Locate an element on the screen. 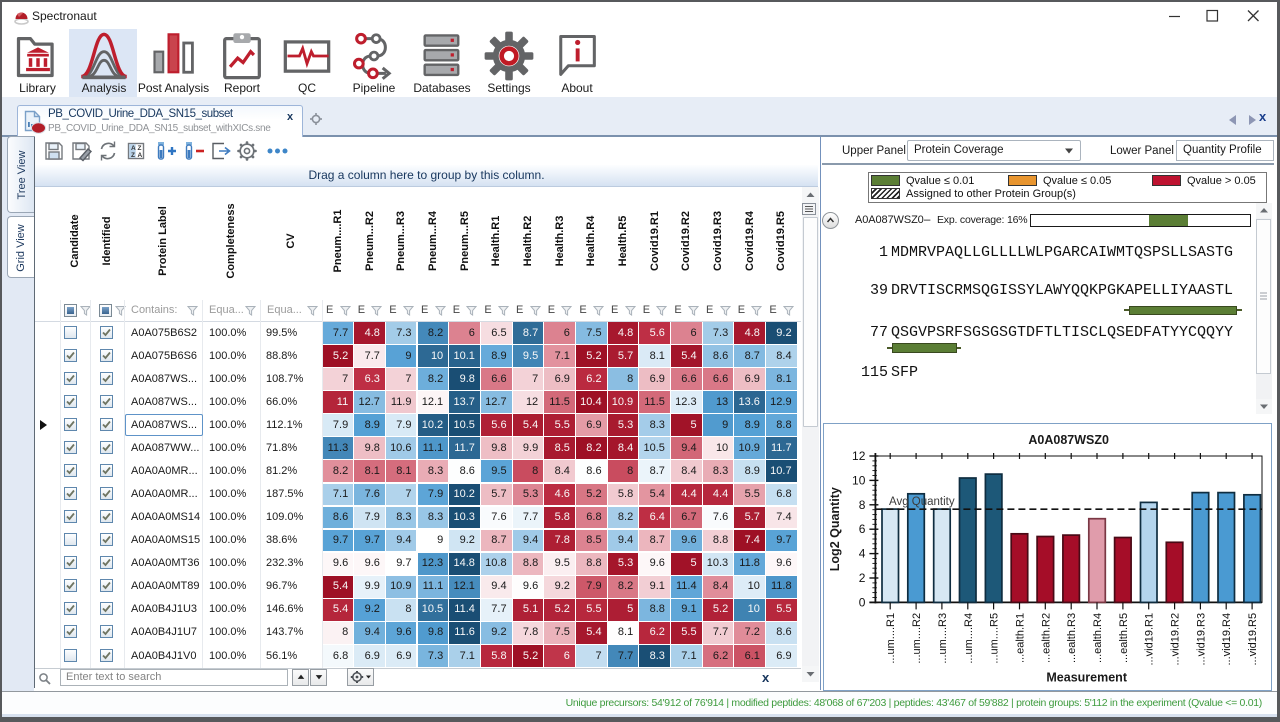 Image resolution: width=1280 pixels, height=722 pixels. svg-text: 8 is located at coordinates (862, 504).